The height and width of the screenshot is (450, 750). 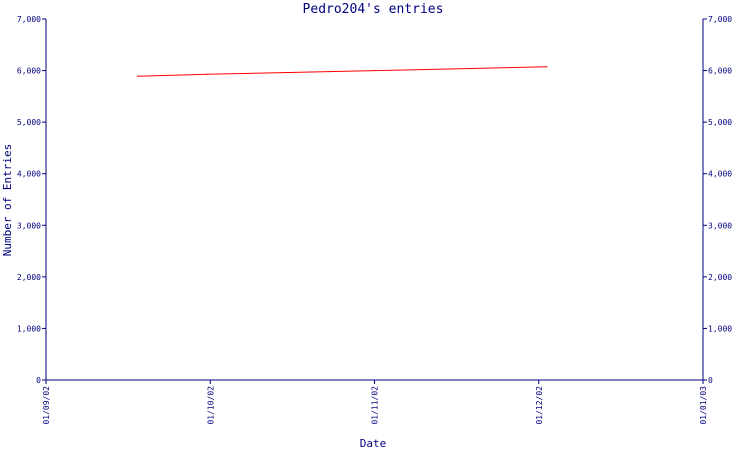 What do you see at coordinates (710, 380) in the screenshot?
I see `y-tick-label-right: 0` at bounding box center [710, 380].